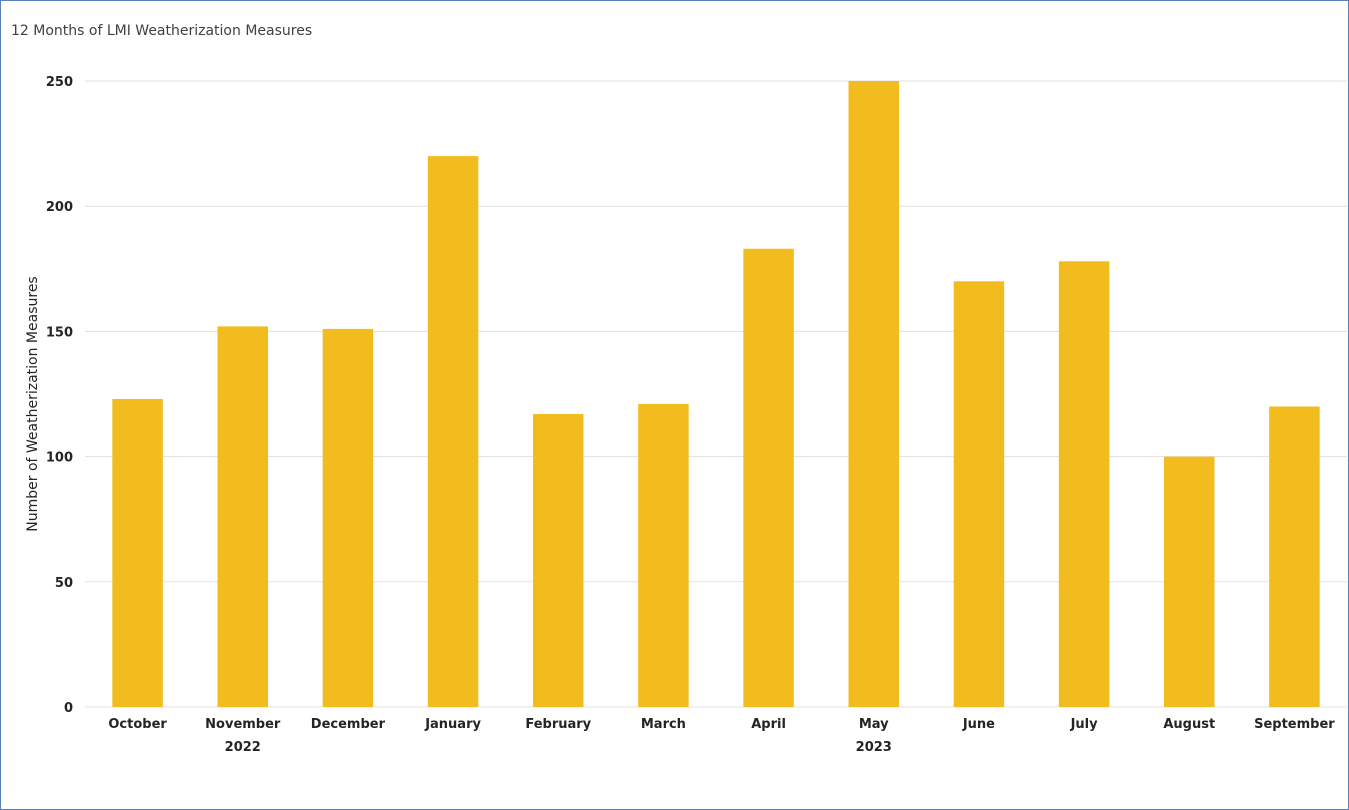 Image resolution: width=1349 pixels, height=810 pixels. Describe the element at coordinates (768, 477) in the screenshot. I see `bar-april` at that location.